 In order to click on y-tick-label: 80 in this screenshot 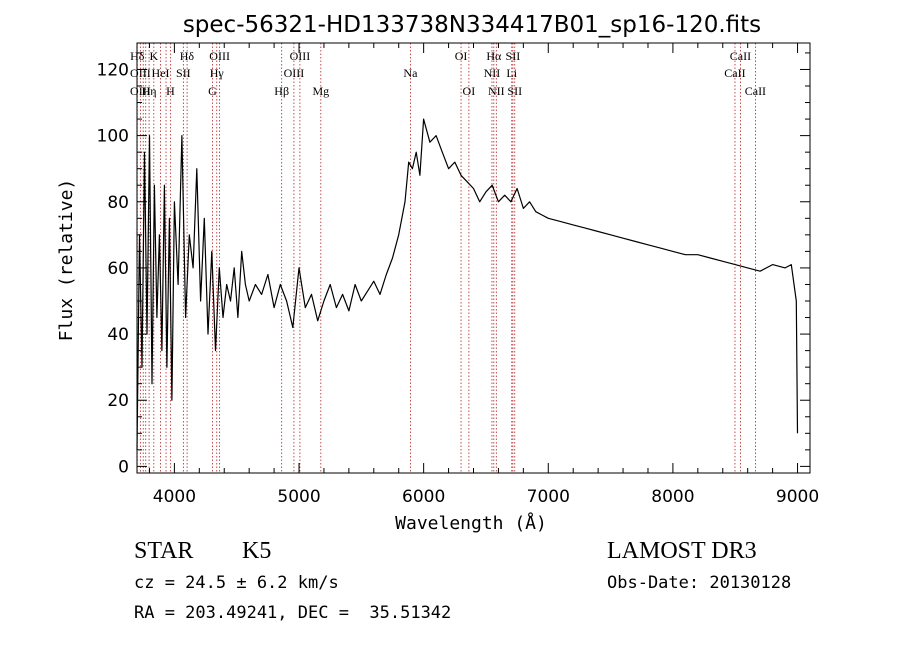, I will do `click(118, 203)`.